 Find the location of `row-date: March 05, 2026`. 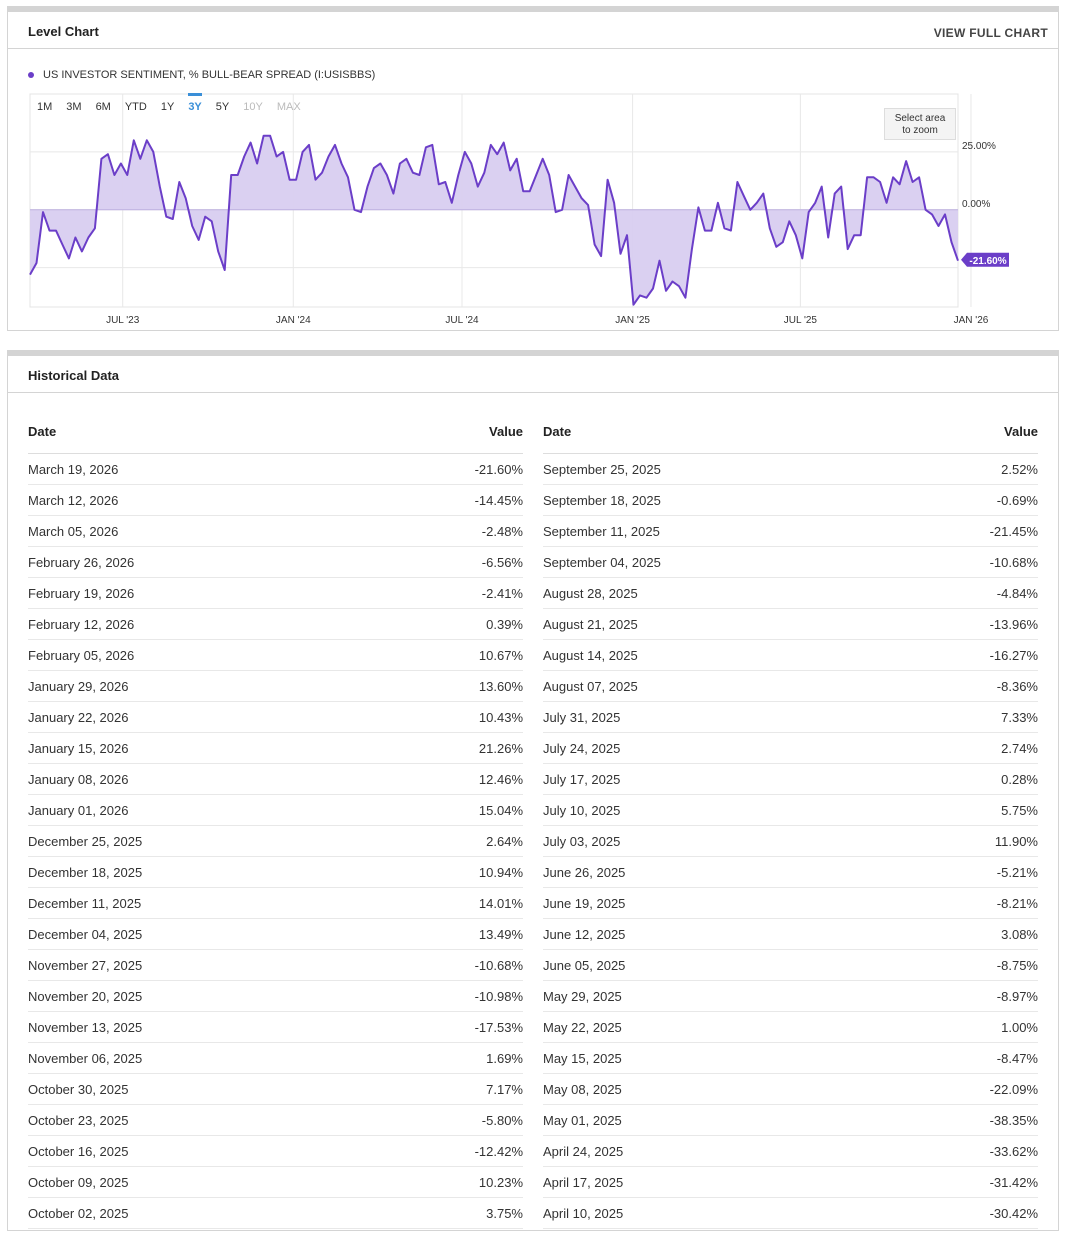

row-date: March 05, 2026 is located at coordinates (73, 531).